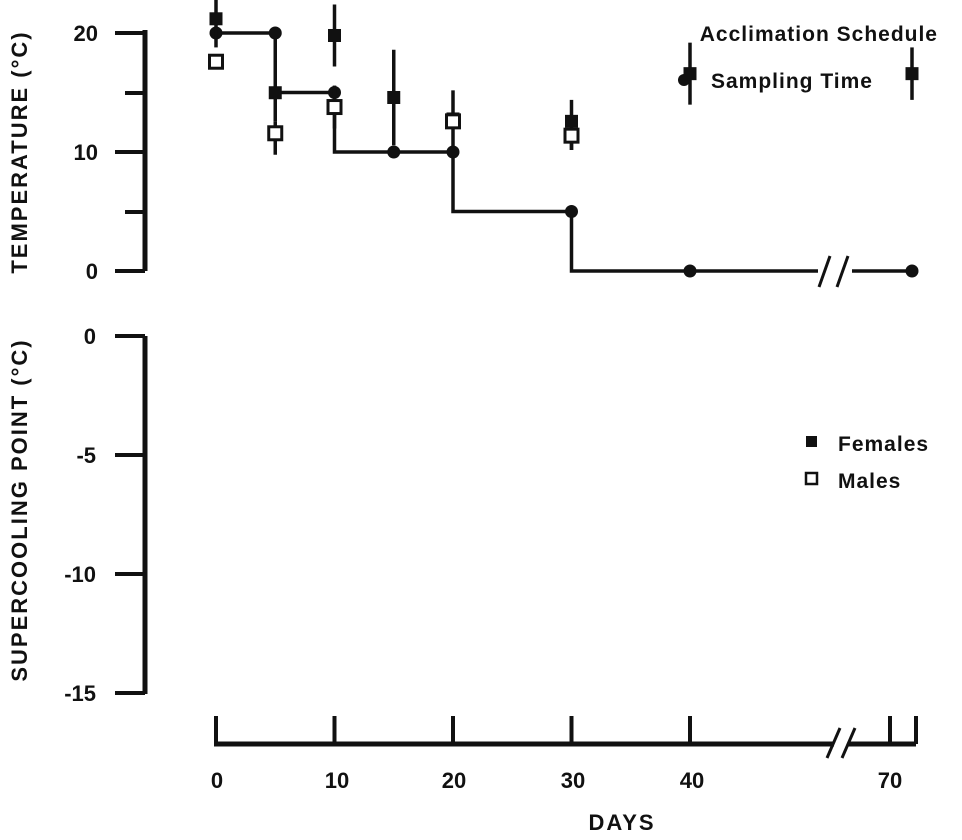 The width and height of the screenshot is (962, 840). What do you see at coordinates (621, 822) in the screenshot?
I see `x-axis-title: DAYS` at bounding box center [621, 822].